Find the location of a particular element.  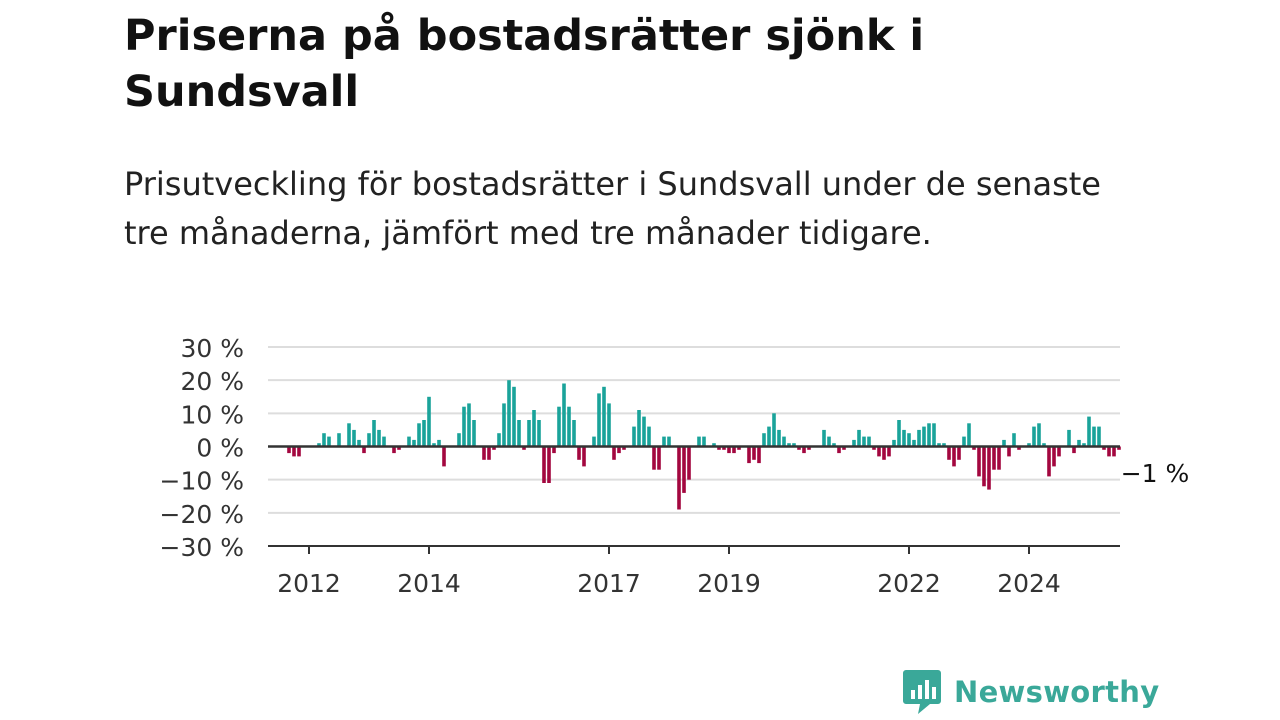

x-tick-label: 2019 is located at coordinates (729, 583).